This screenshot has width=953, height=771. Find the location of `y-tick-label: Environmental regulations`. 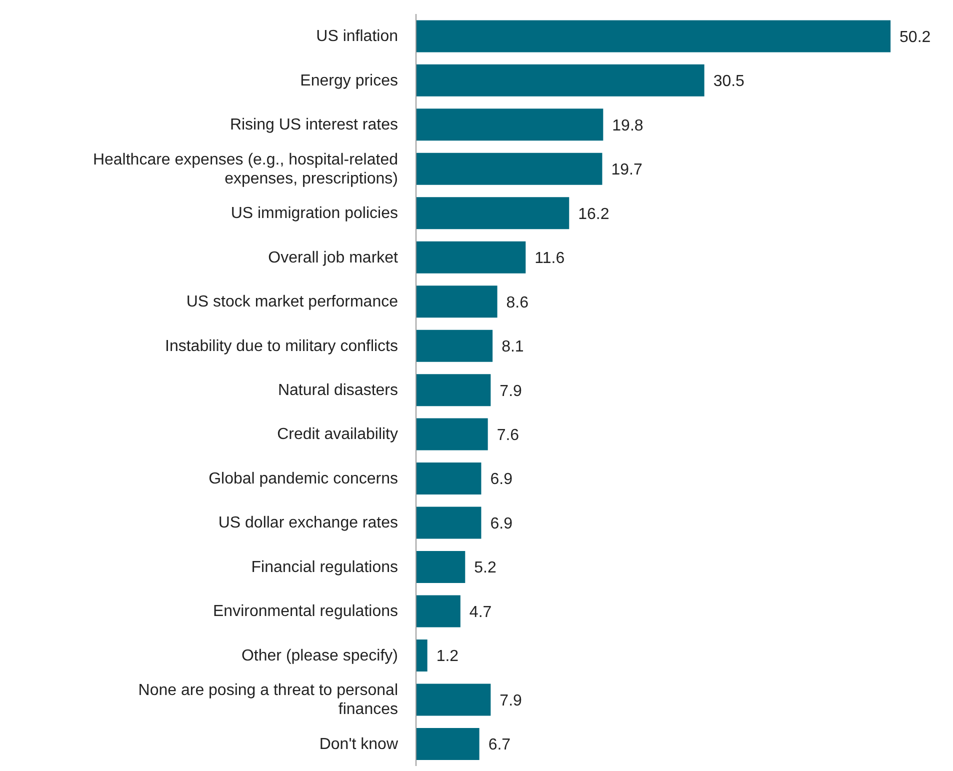

y-tick-label: Environmental regulations is located at coordinates (305, 611).